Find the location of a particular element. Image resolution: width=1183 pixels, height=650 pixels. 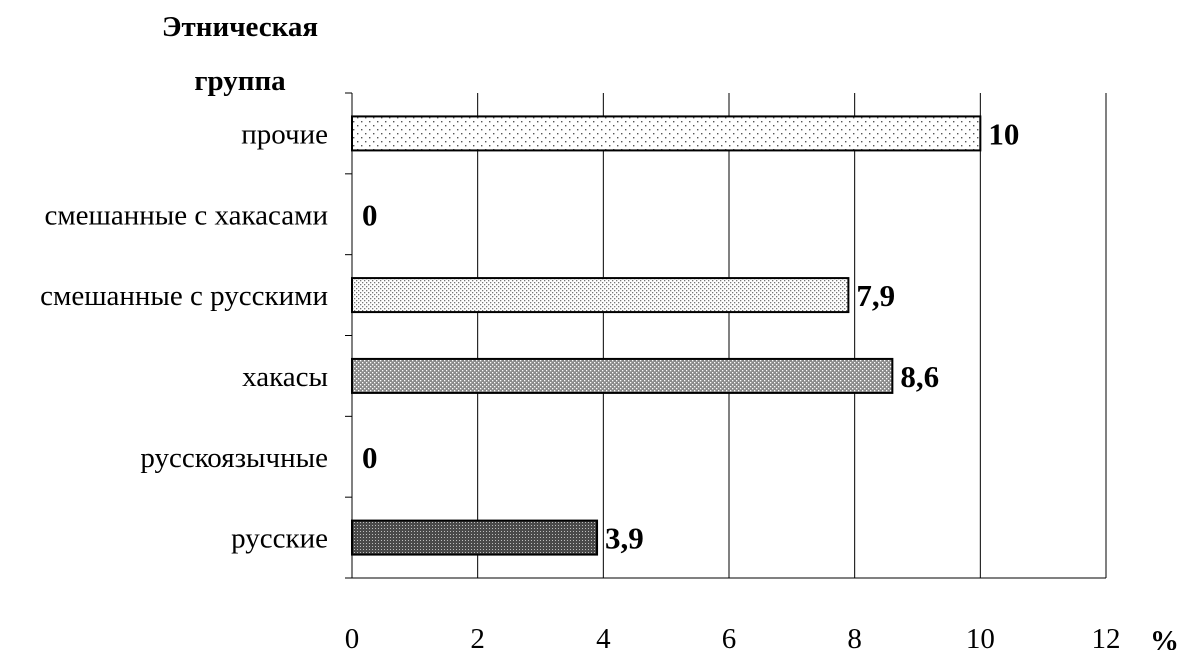

category-label: смешанные с хакасами is located at coordinates (186, 215).